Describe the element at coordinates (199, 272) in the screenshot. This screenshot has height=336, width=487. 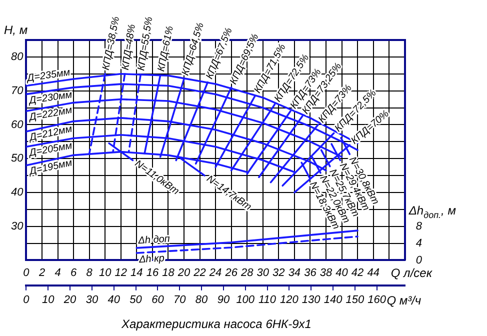
I see `x-tick-label: 22` at that location.